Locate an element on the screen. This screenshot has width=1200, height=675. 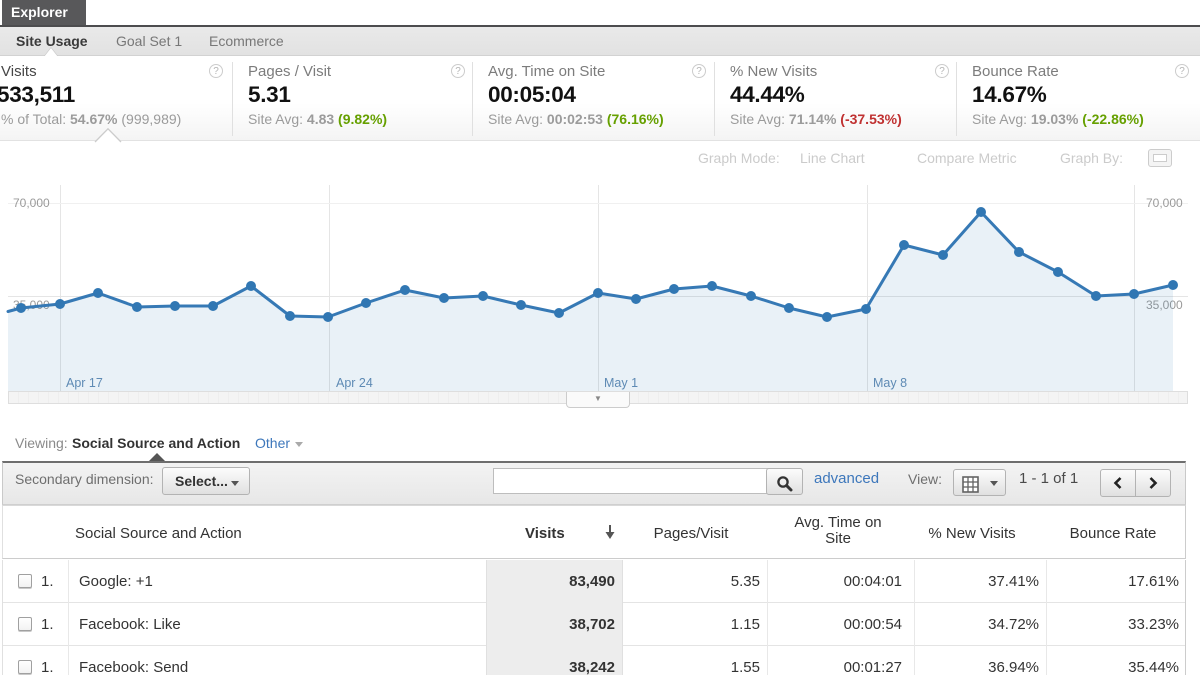
svg-text: 35,000 is located at coordinates (1164, 305).